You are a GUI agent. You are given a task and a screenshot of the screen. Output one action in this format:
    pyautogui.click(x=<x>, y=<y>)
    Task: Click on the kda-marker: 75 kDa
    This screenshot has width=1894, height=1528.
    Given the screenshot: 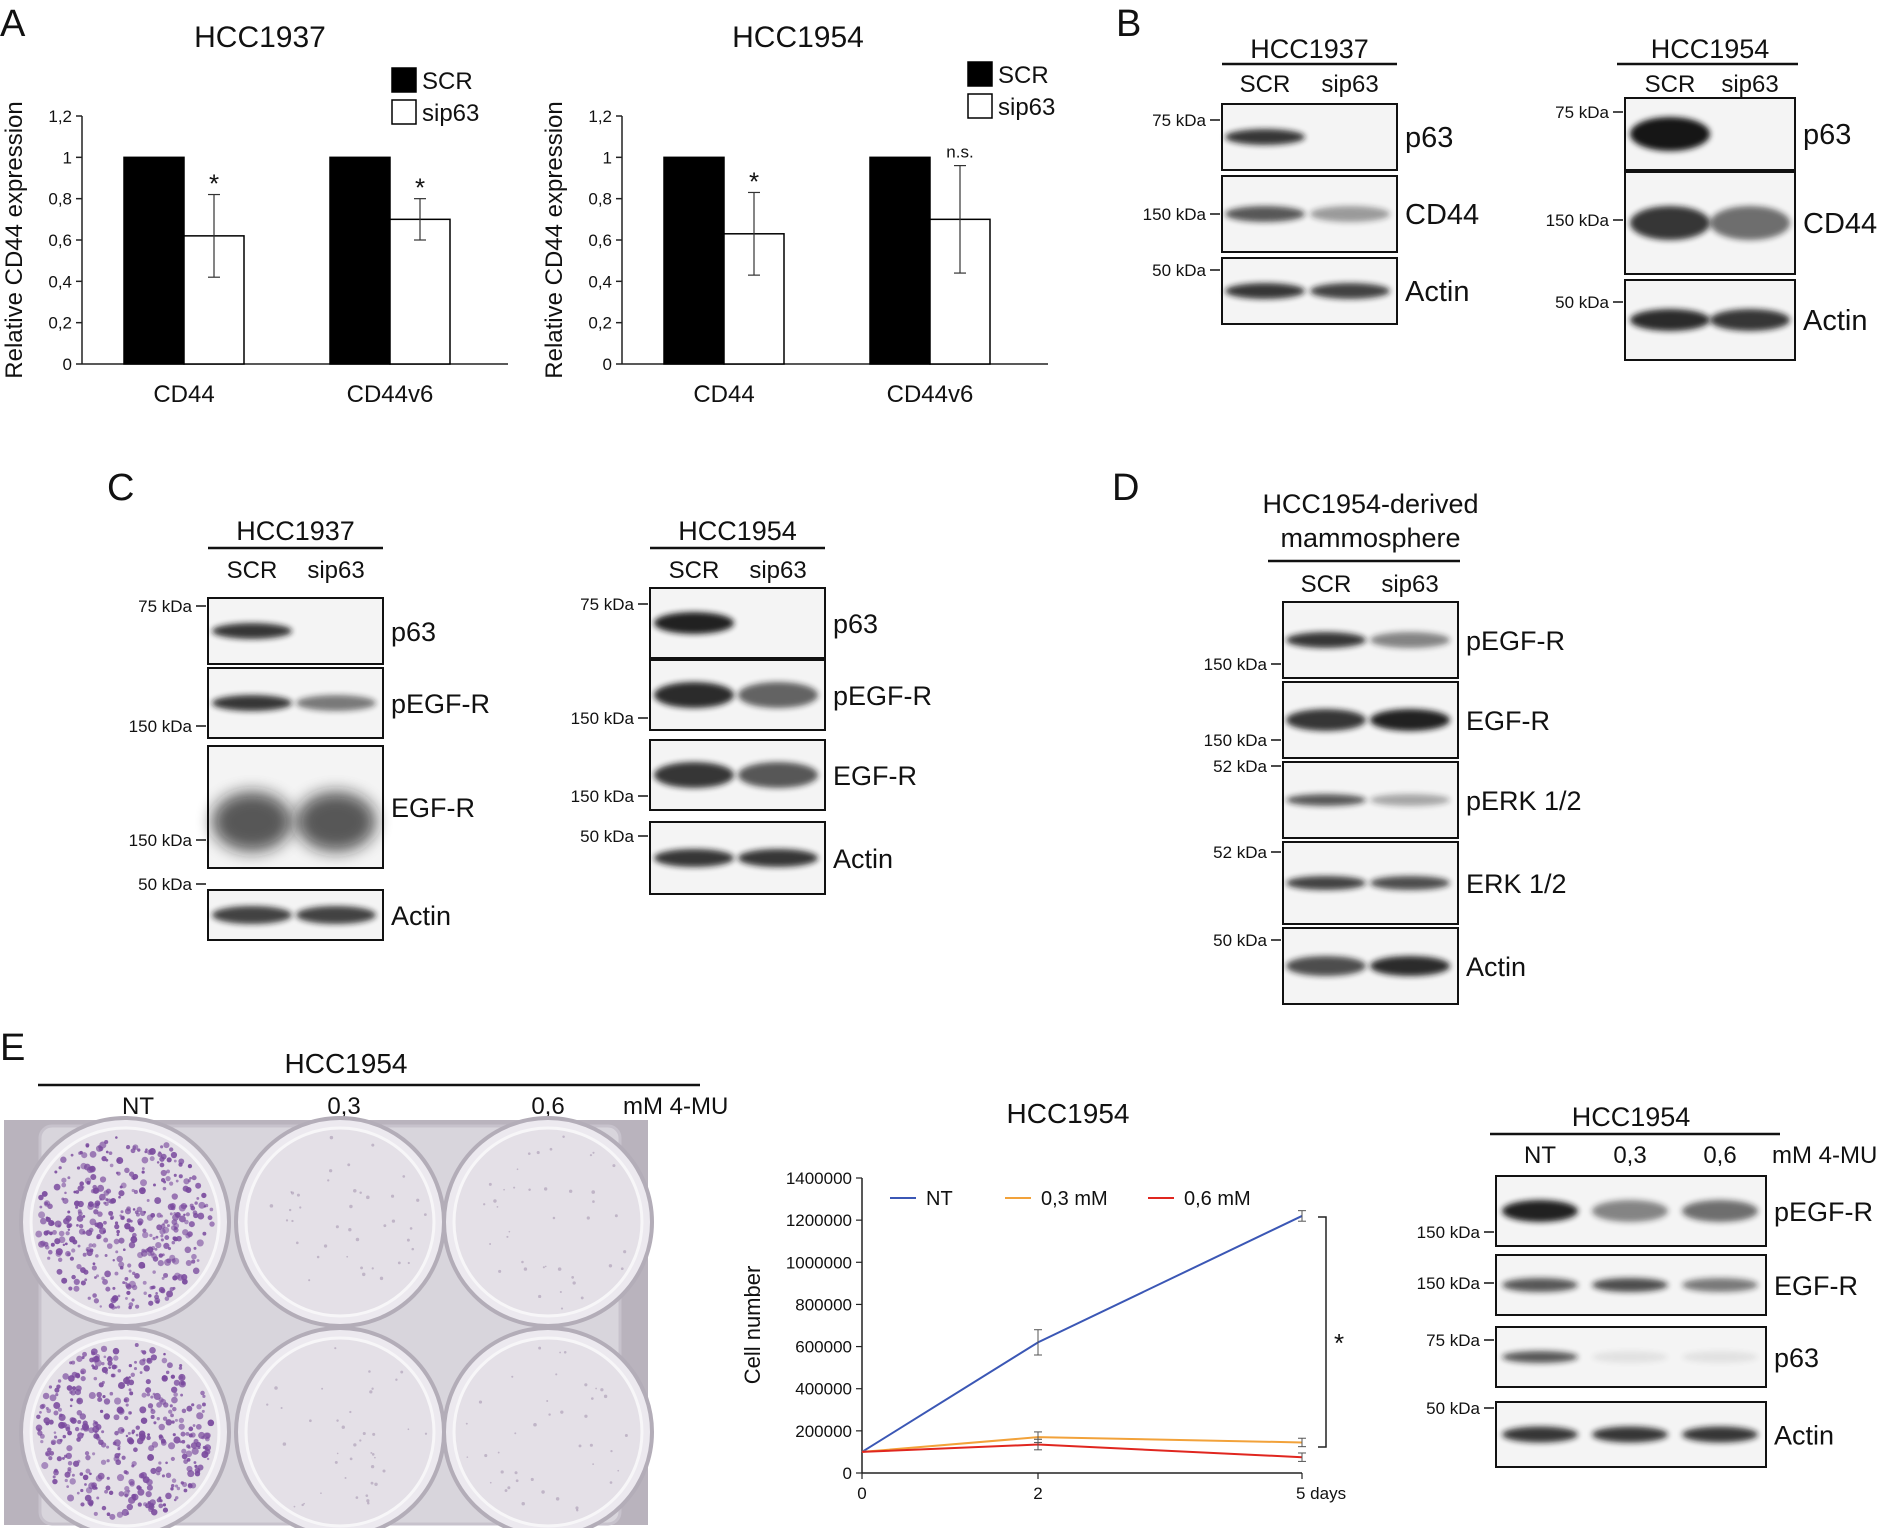 What is the action you would take?
    pyautogui.click(x=1453, y=1340)
    